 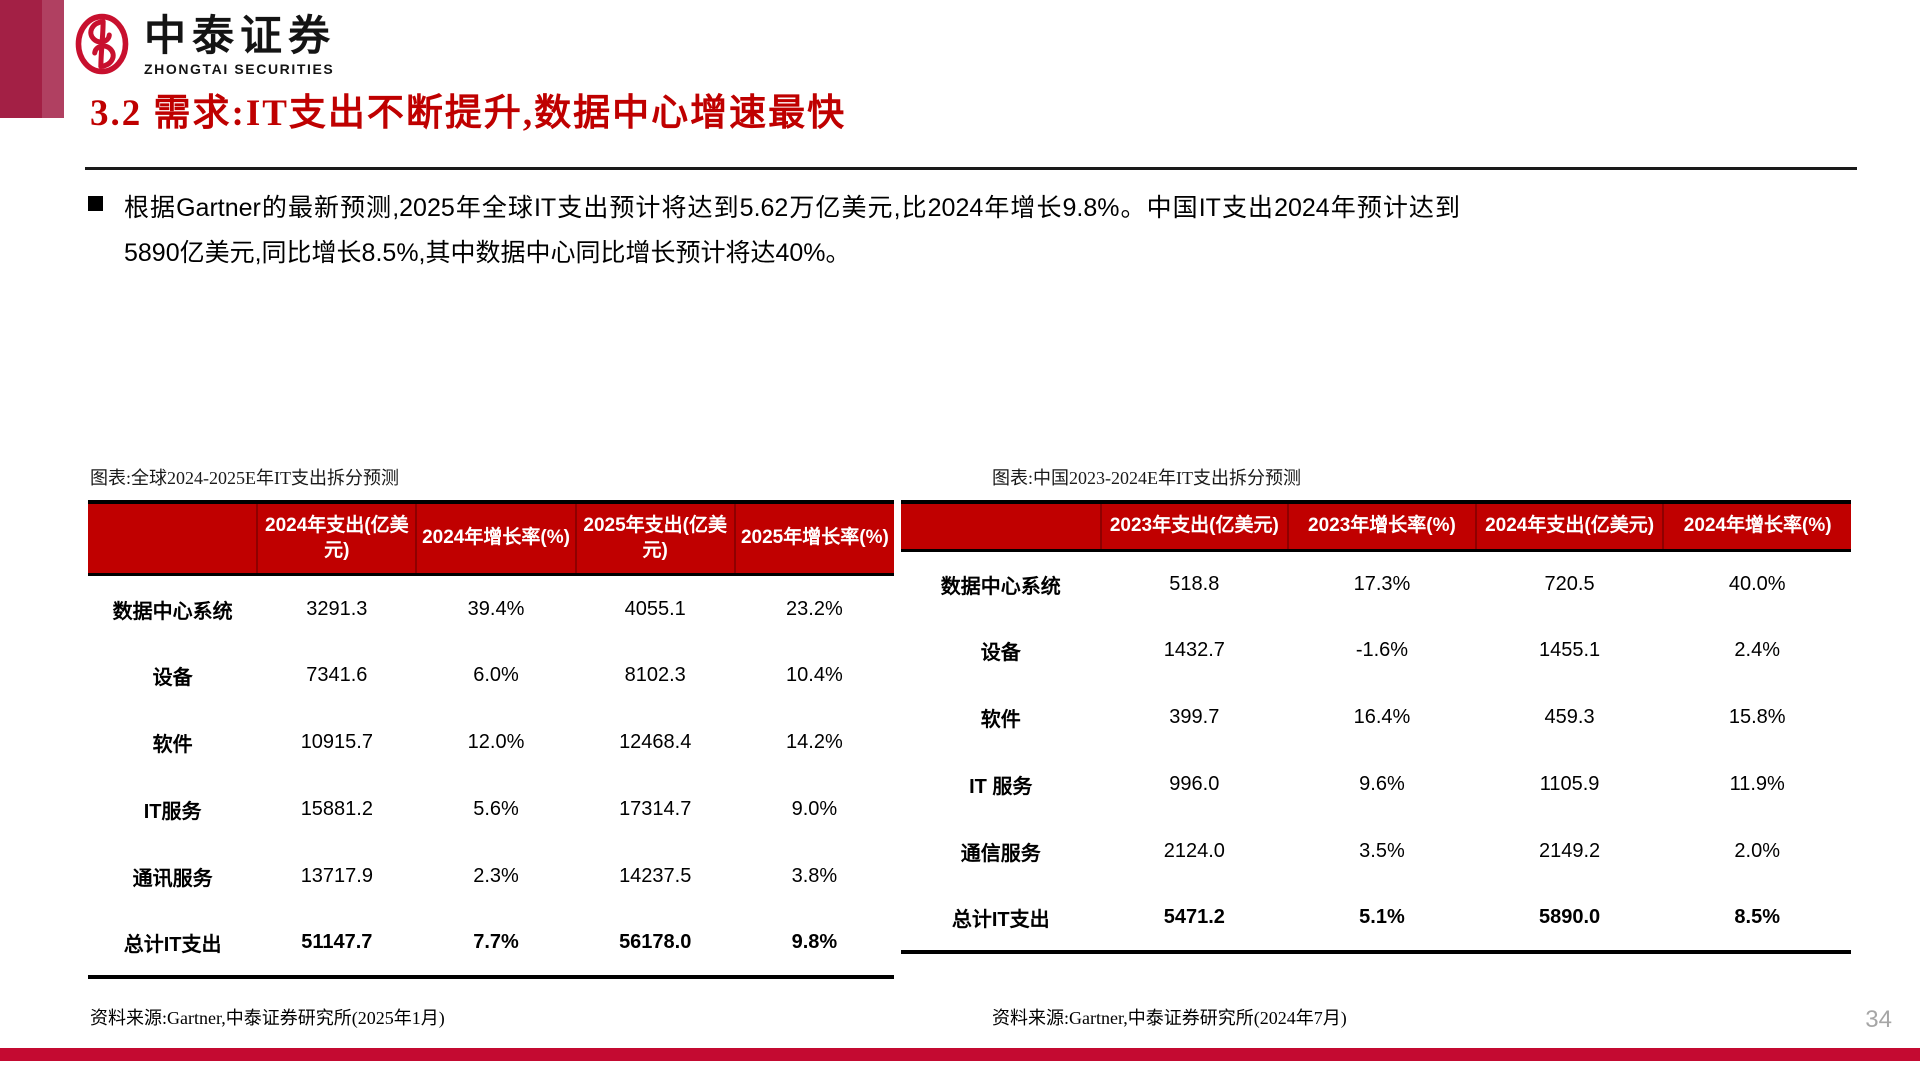 I want to click on cell-value: 51147.7, so click(x=337, y=944).